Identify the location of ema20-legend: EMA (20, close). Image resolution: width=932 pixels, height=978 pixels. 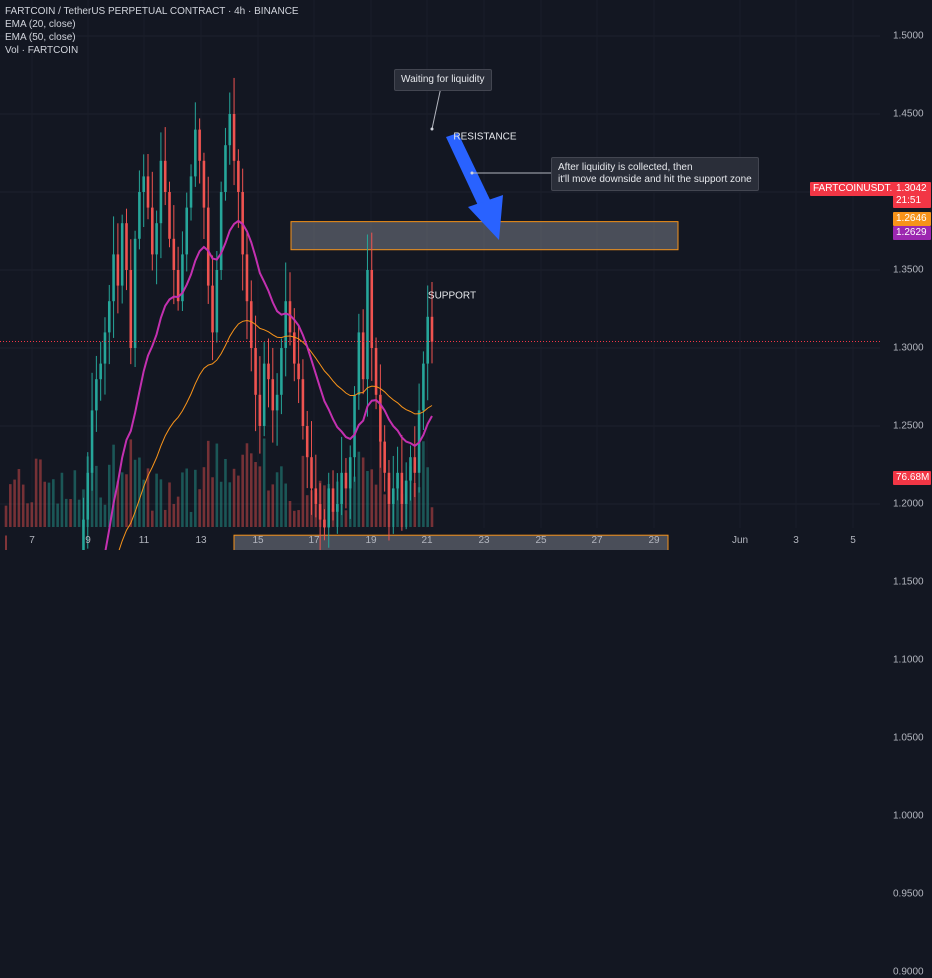
(40, 24).